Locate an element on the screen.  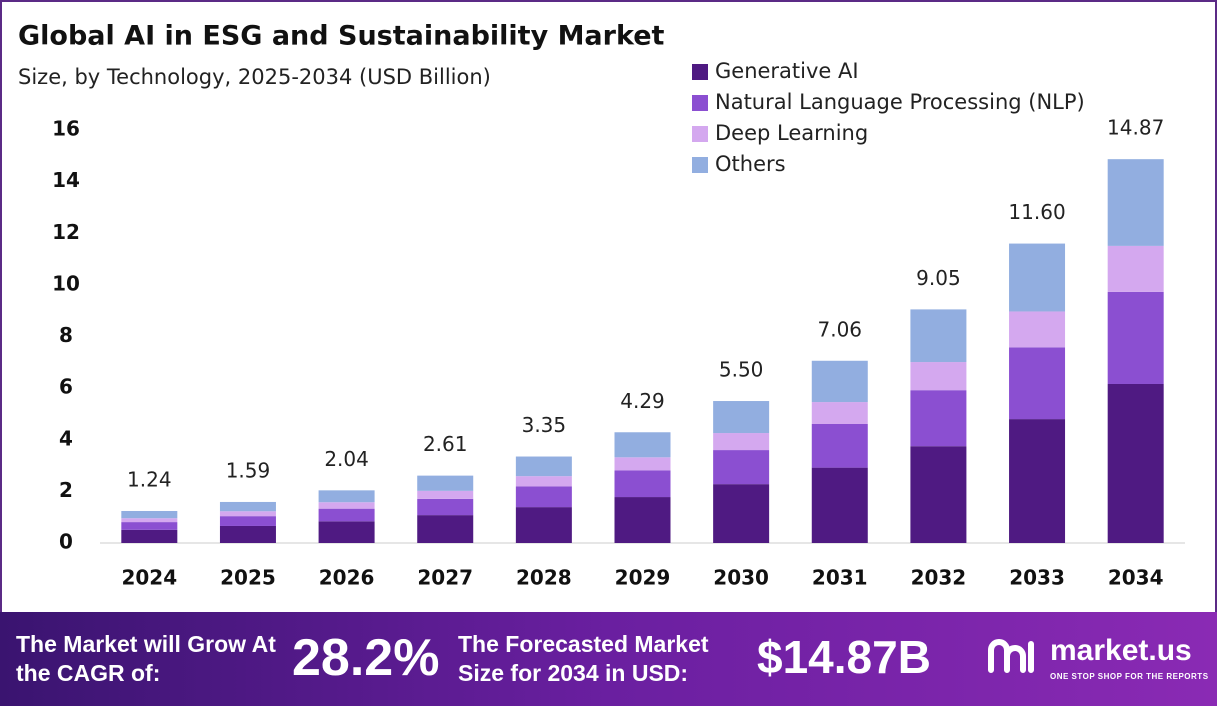
y-tick-label: 2 is located at coordinates (66, 490).